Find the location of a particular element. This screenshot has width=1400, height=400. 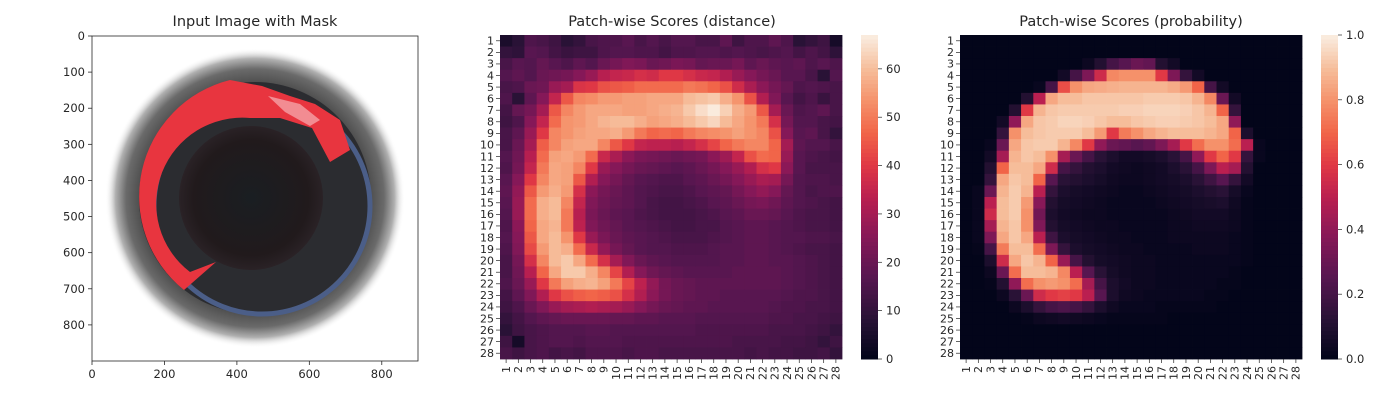

heatmap-xtick-label: 7 is located at coordinates (579, 369).